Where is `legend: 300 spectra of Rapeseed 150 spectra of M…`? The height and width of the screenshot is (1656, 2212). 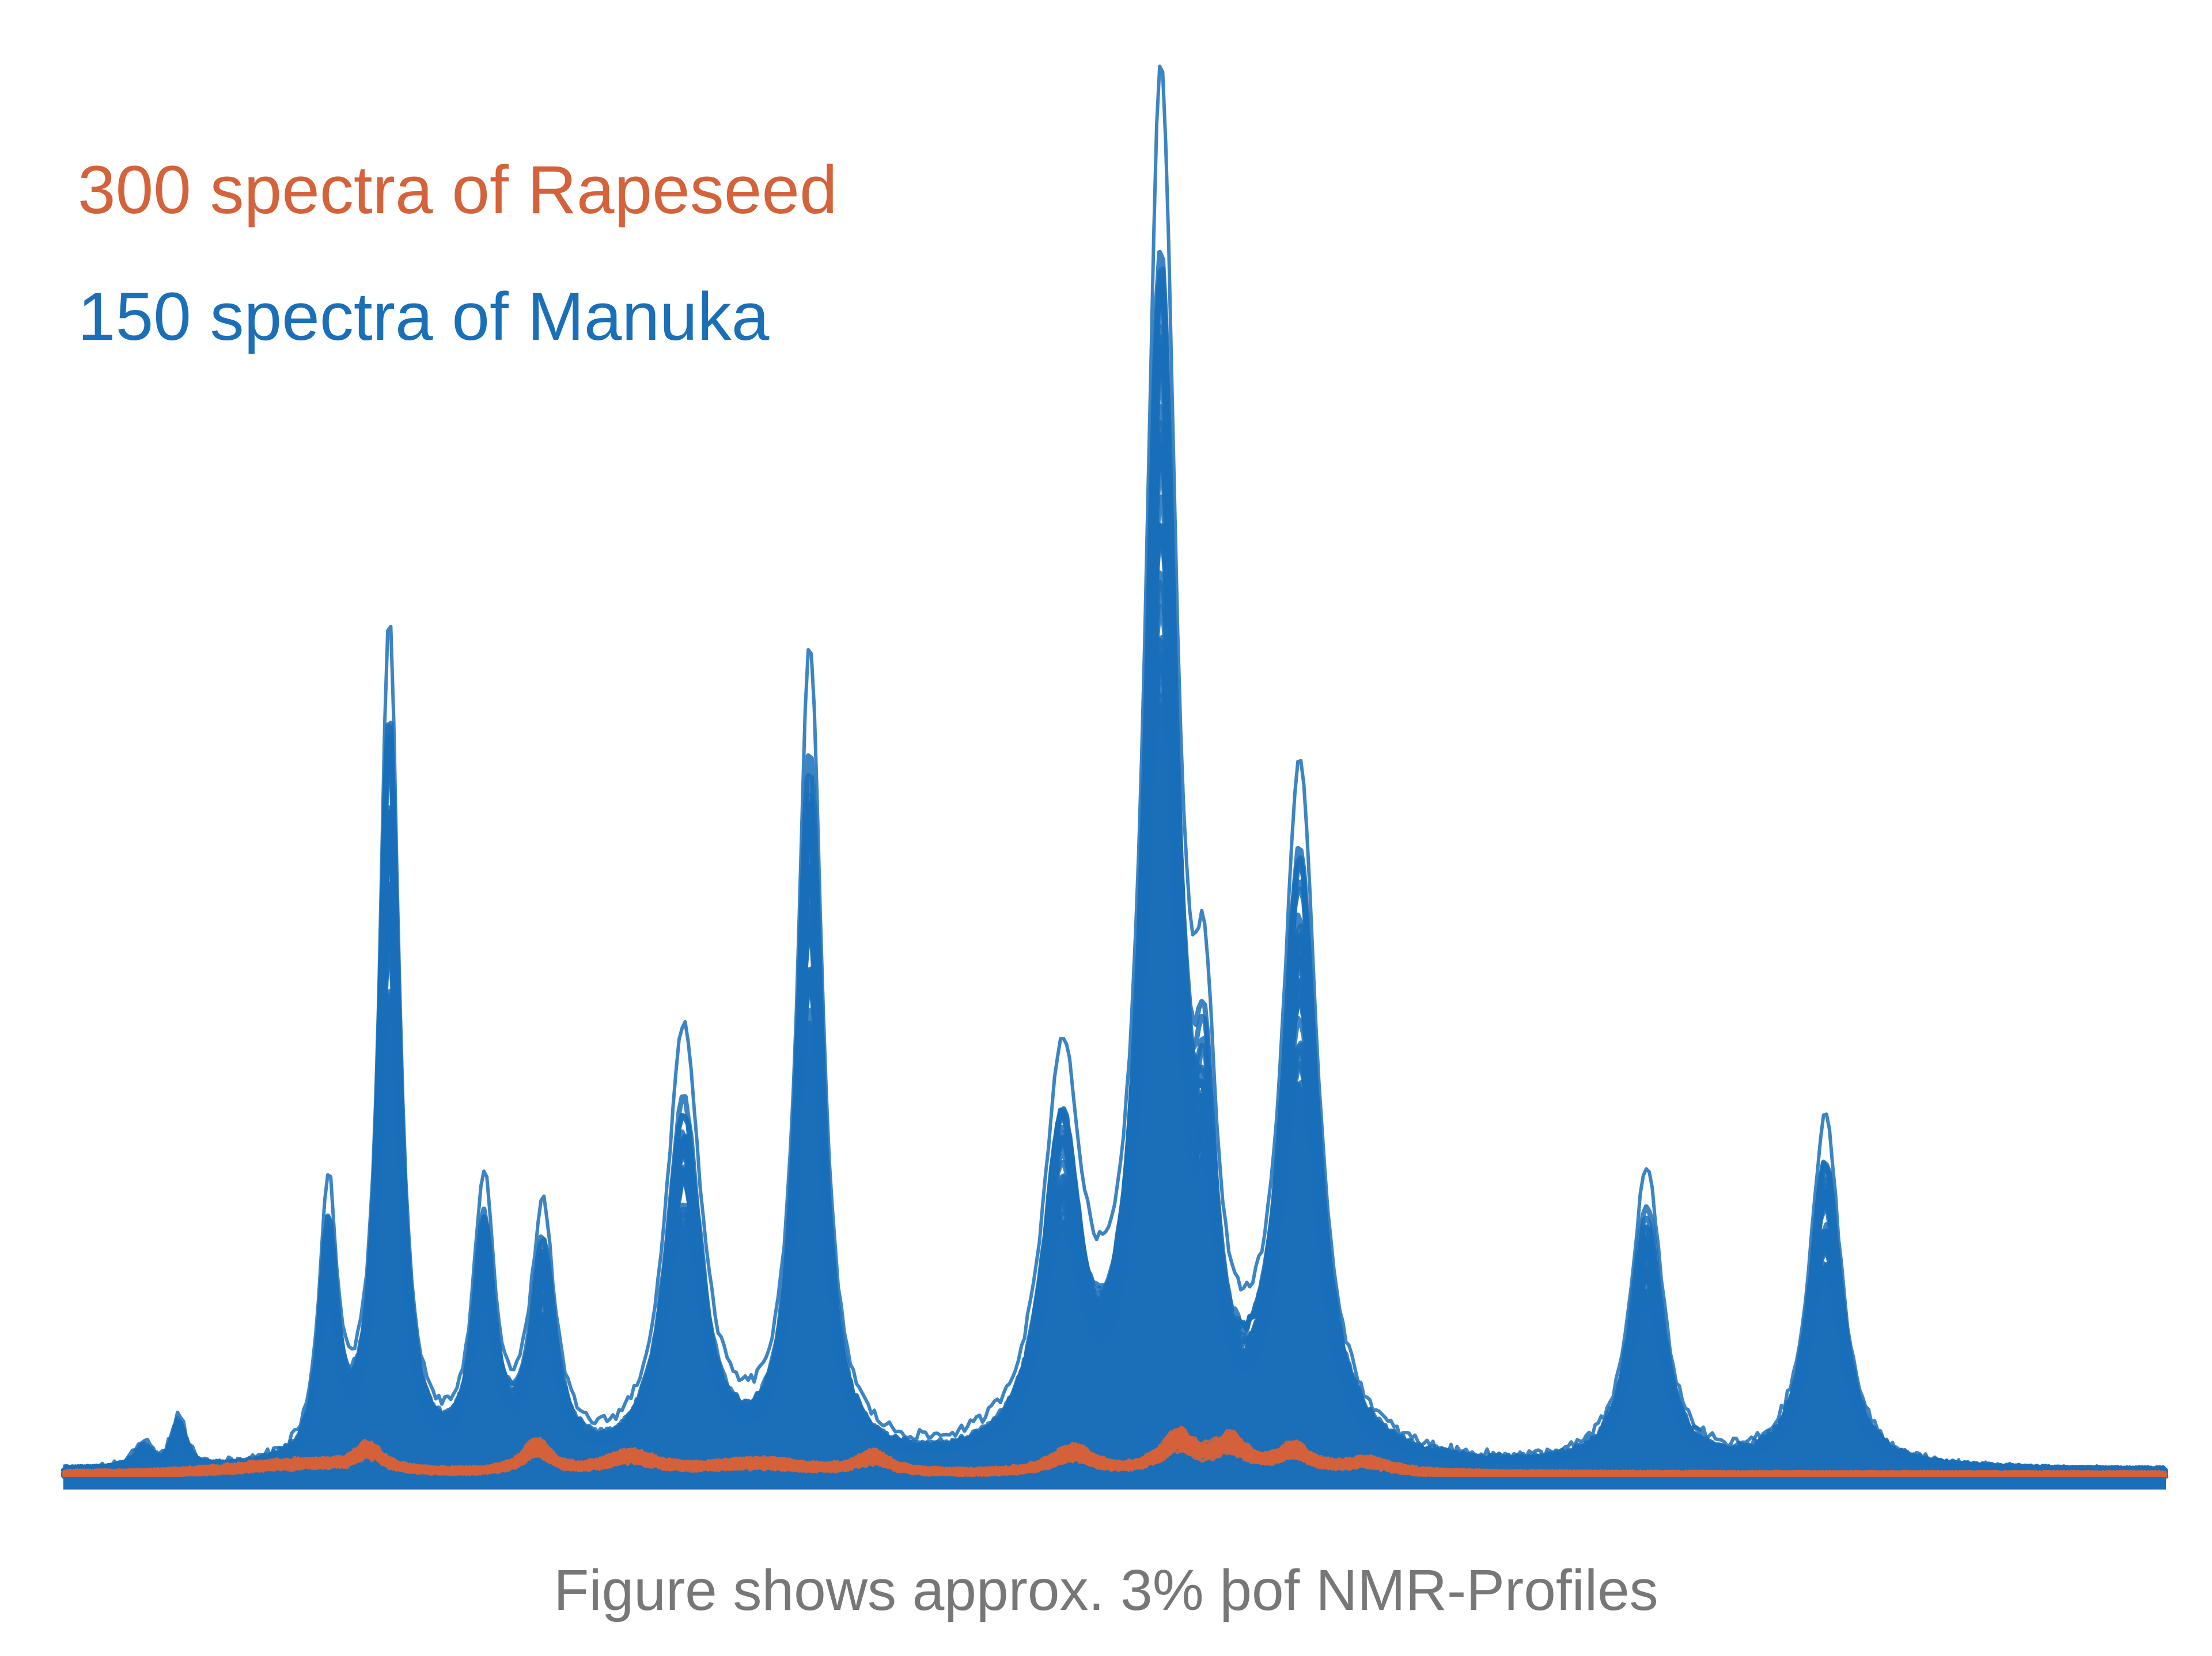 legend: 300 spectra of Rapeseed 150 spectra of M… is located at coordinates (458, 253).